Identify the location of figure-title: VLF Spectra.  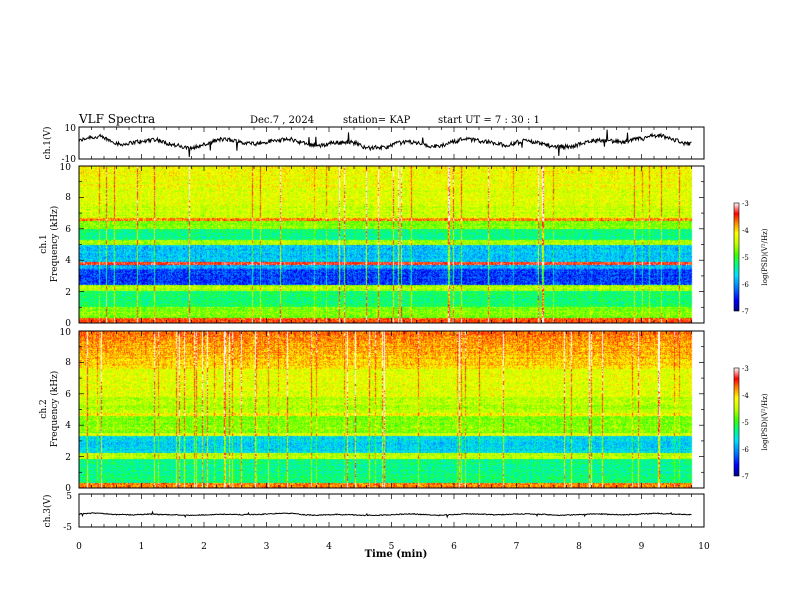
(116, 119).